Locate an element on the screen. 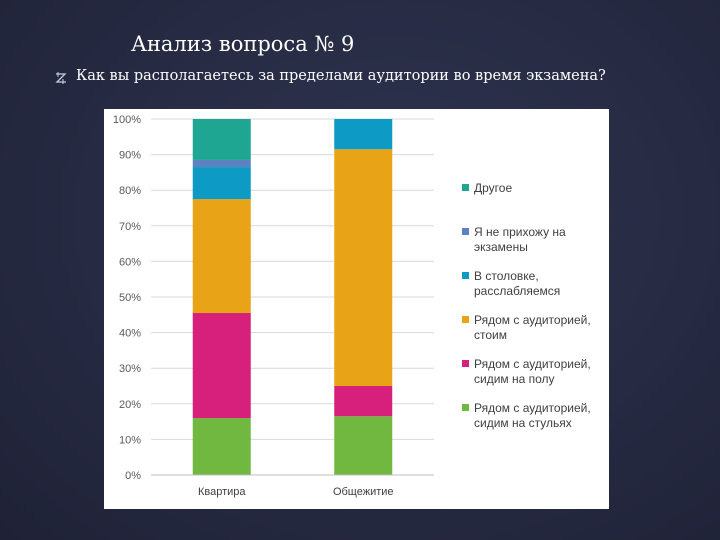  y-tick-label: 20% is located at coordinates (130, 405).